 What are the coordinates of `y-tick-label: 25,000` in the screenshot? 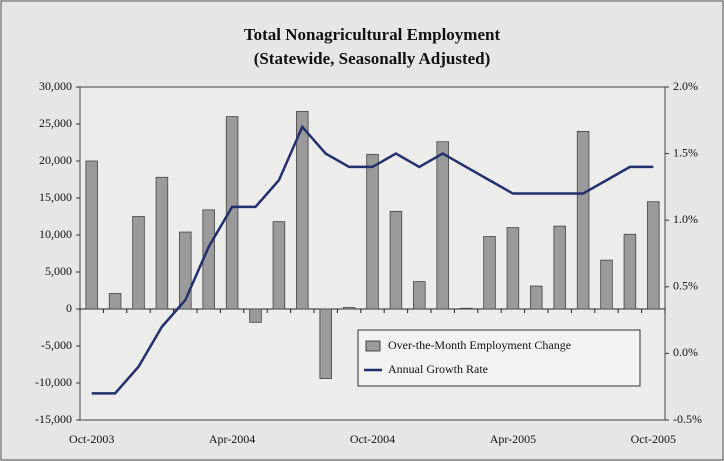 It's located at (55, 123).